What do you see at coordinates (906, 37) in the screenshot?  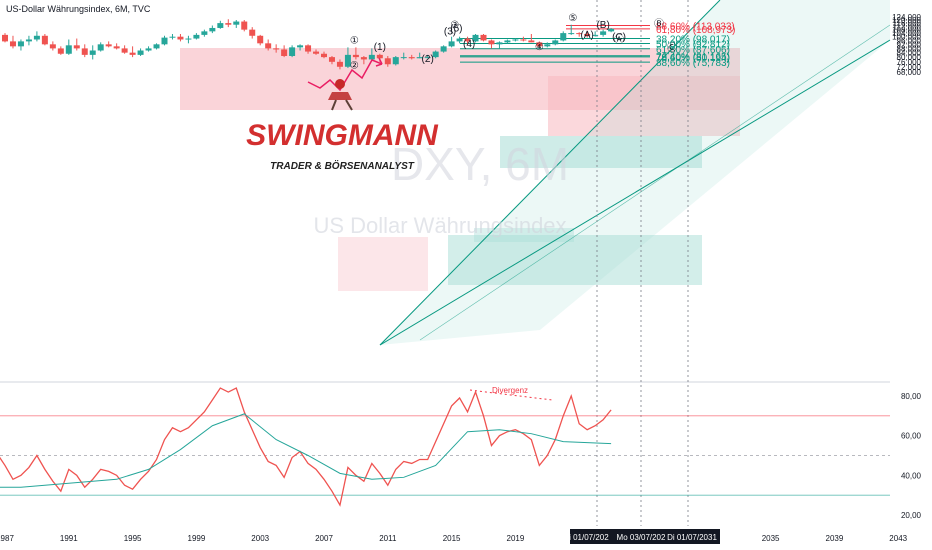 I see `price-axis-tick: 100,000` at bounding box center [906, 37].